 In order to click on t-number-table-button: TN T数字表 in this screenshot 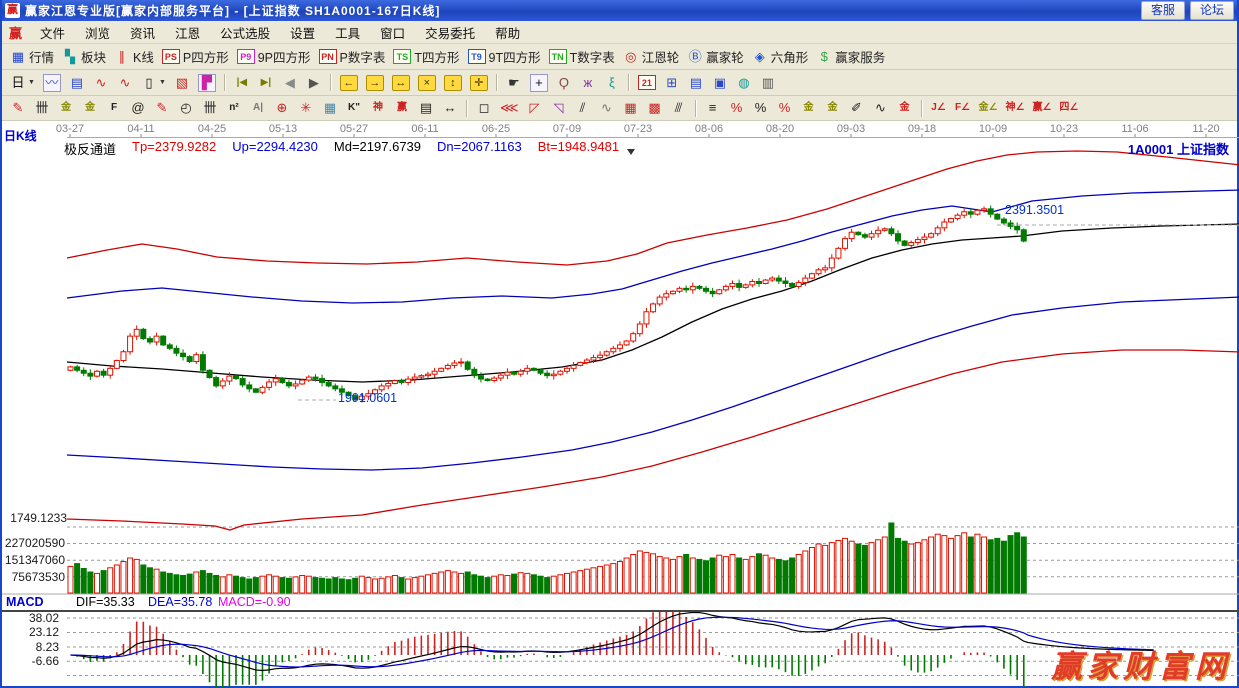, I will do `click(582, 56)`.